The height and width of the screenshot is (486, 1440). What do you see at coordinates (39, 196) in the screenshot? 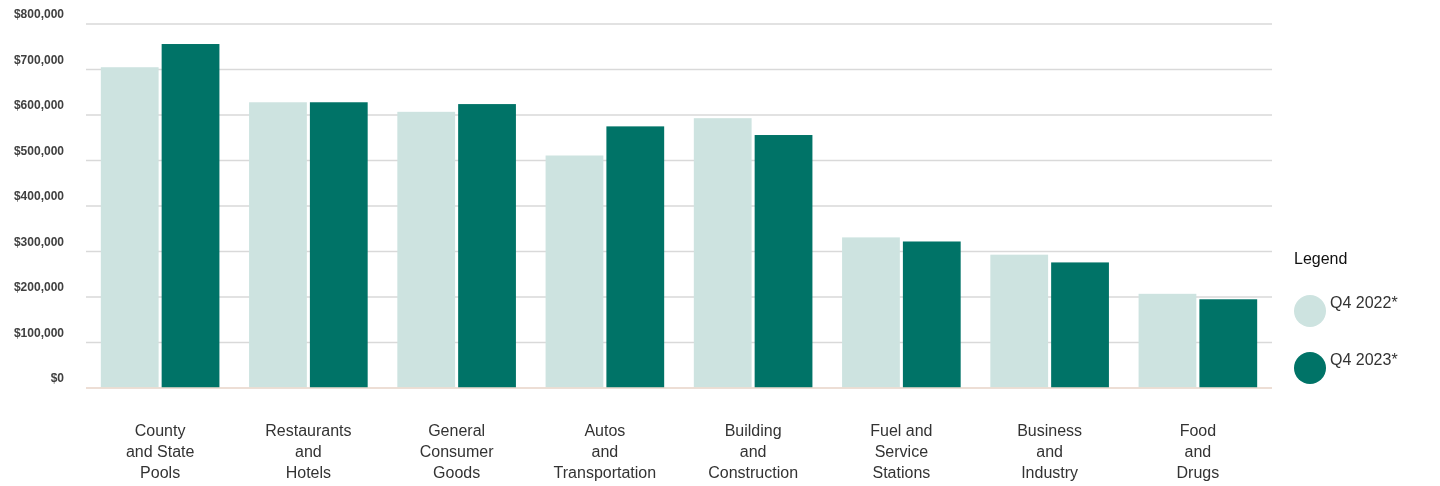
I see `y-tick-label: $400,000` at bounding box center [39, 196].